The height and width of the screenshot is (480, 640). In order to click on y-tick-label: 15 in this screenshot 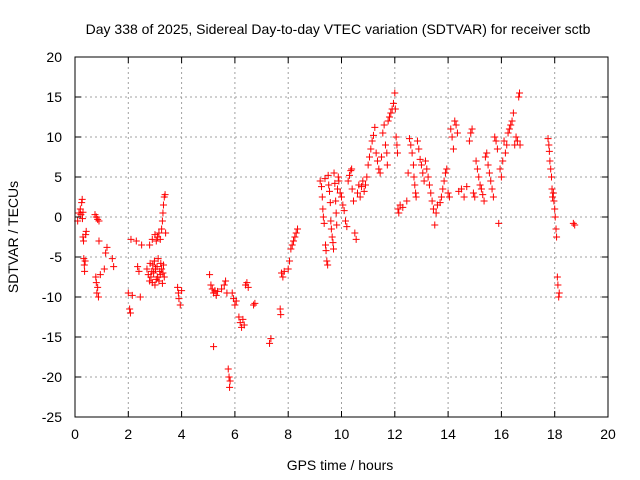, I will do `click(54, 97)`.